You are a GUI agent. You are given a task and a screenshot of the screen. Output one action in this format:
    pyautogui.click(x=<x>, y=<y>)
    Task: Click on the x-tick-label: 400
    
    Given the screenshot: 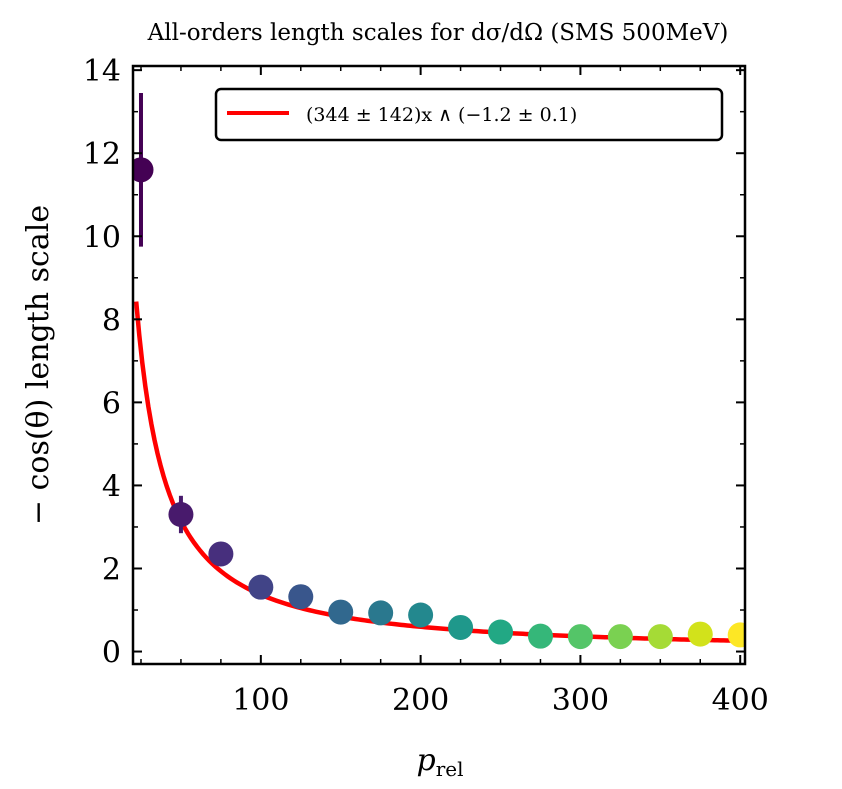 What is the action you would take?
    pyautogui.click(x=740, y=700)
    